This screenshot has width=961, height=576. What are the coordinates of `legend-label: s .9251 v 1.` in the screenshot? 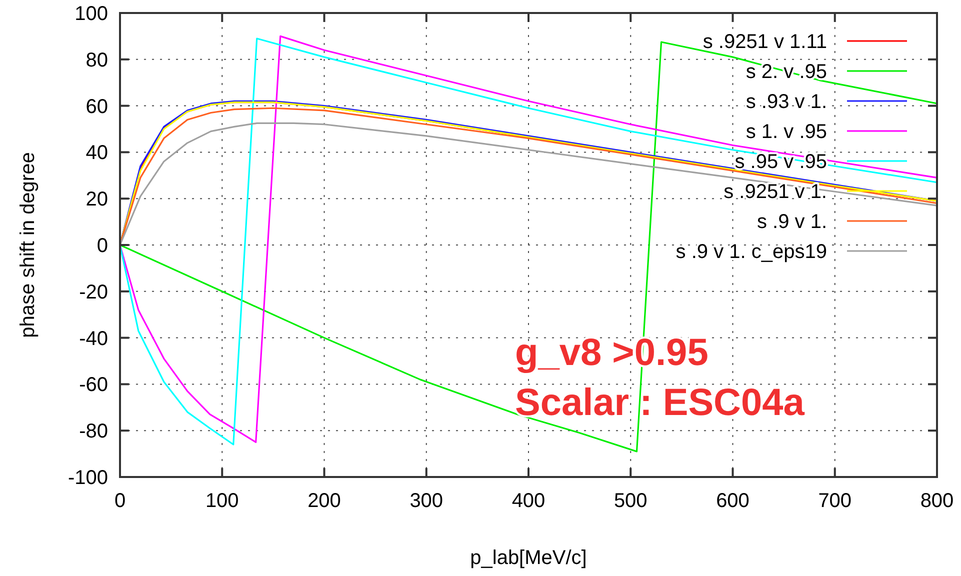 It's located at (775, 192).